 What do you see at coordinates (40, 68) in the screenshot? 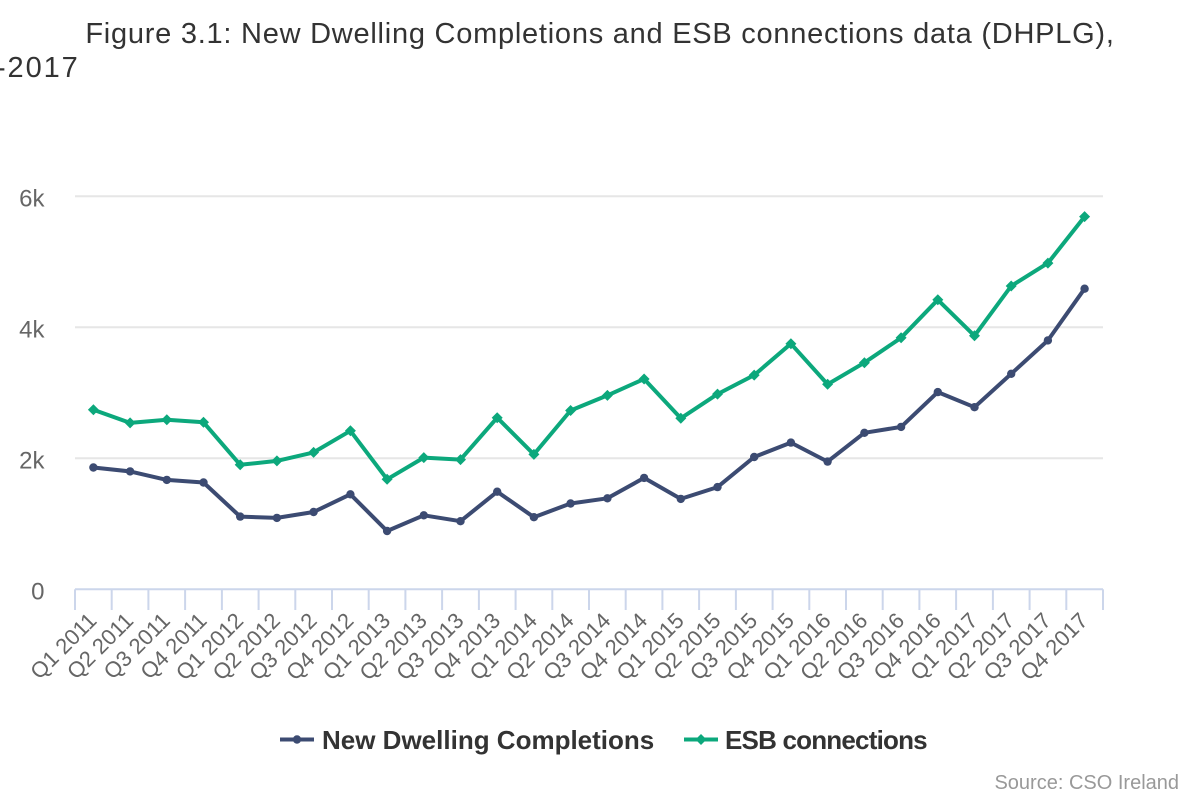
I see `svg-text: -2017` at bounding box center [40, 68].